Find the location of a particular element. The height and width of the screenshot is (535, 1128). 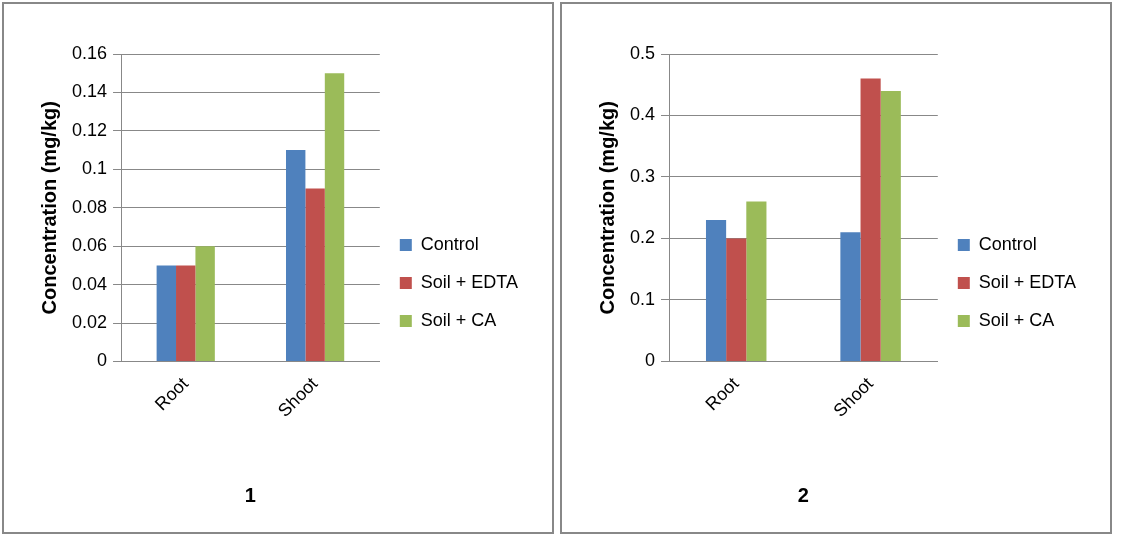

y-tick-label: 0.5 is located at coordinates (642, 52).